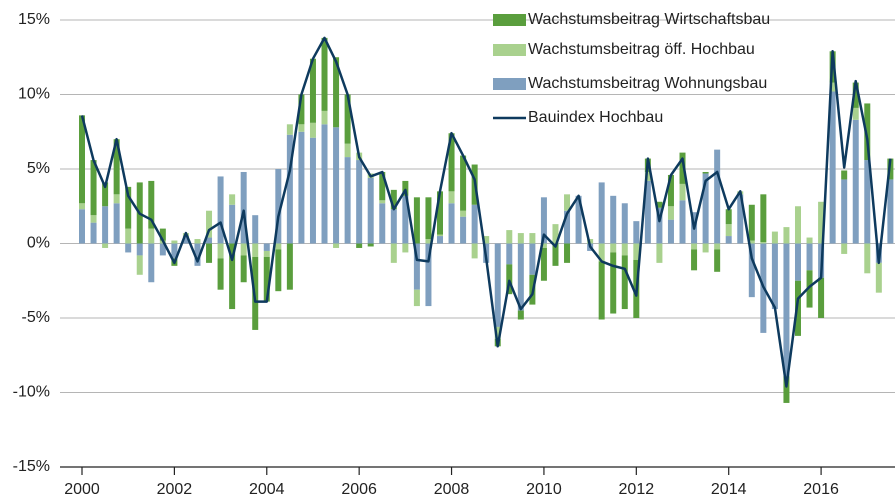  I want to click on legend-label: Wachstumsbeitrag öff. Hochbau, so click(641, 49).